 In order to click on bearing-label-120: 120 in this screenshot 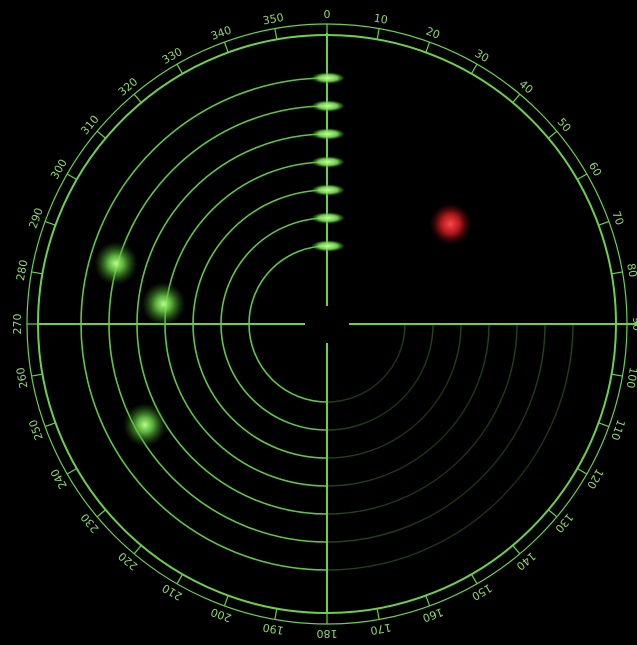, I will do `click(595, 478)`.